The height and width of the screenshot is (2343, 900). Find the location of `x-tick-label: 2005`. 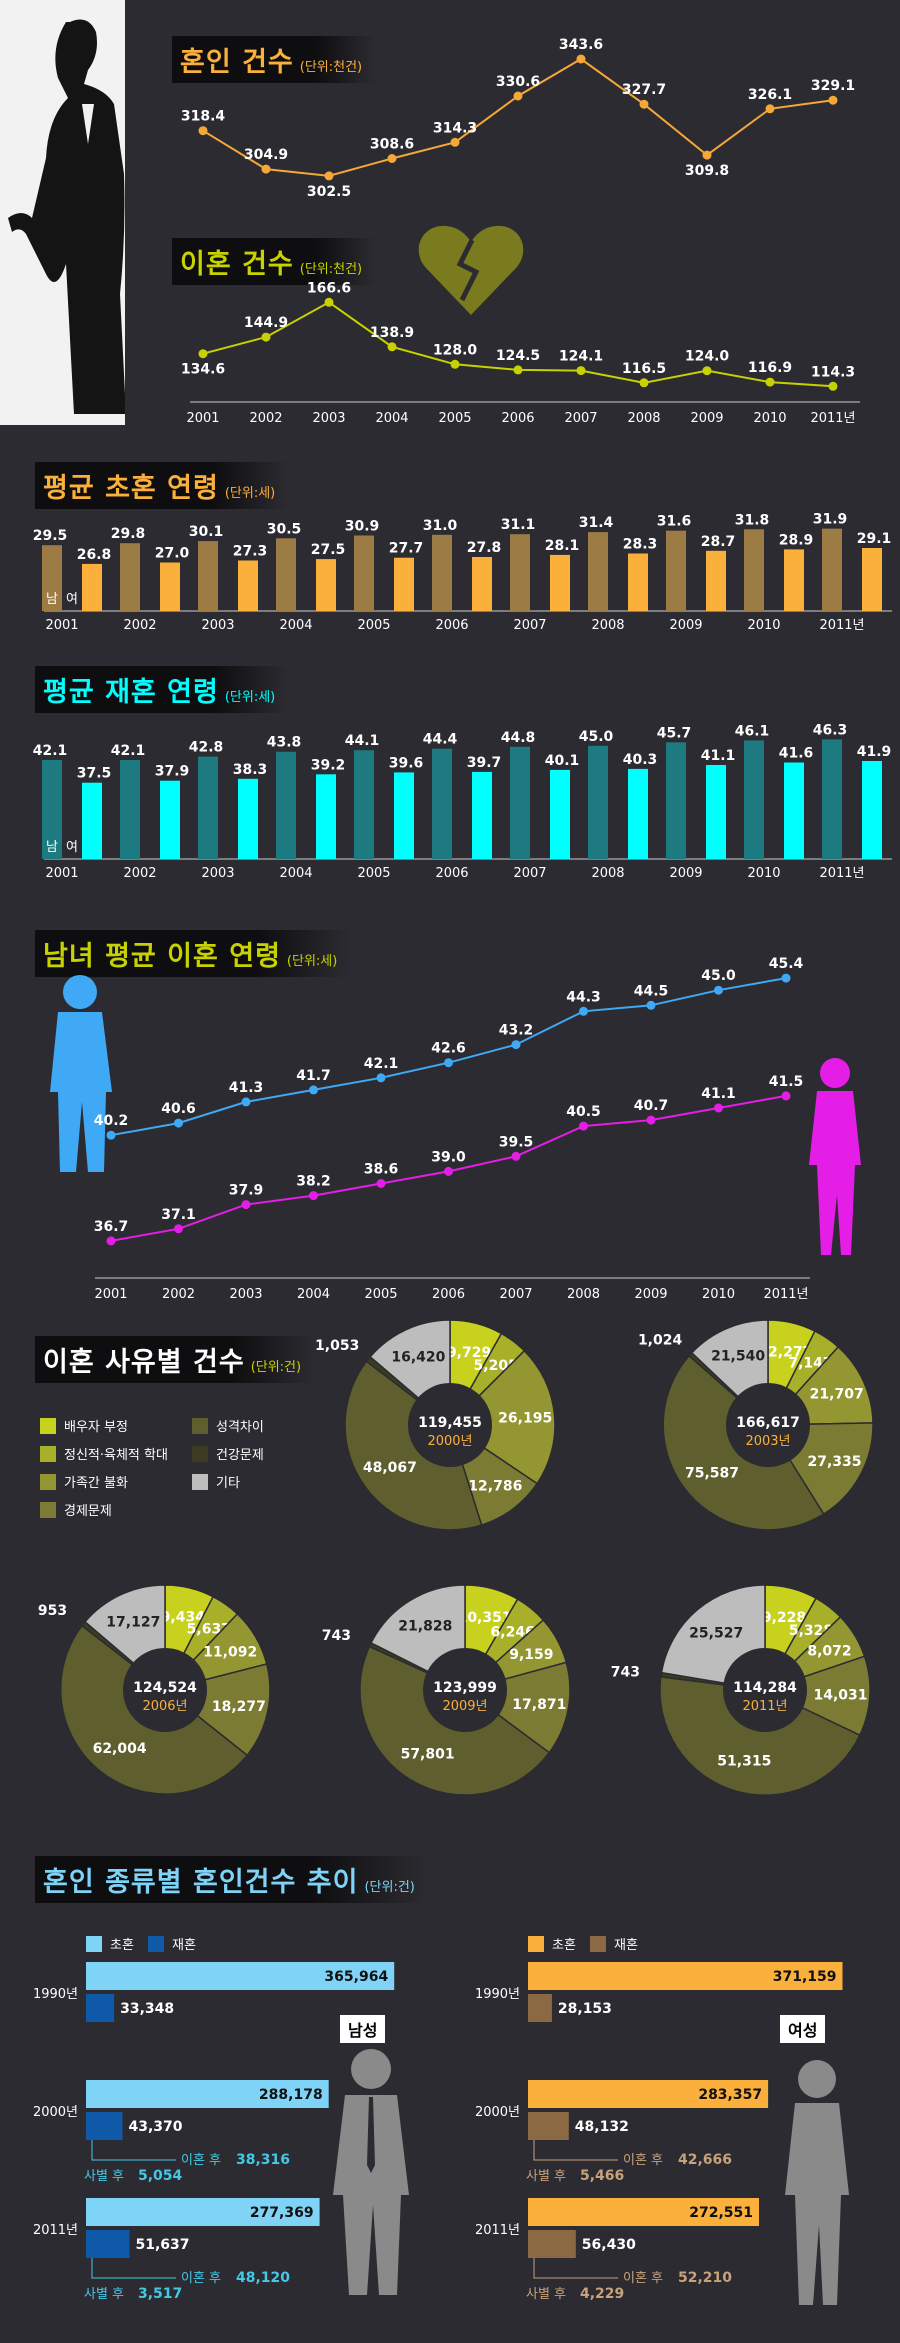

x-tick-label: 2005 is located at coordinates (454, 418).